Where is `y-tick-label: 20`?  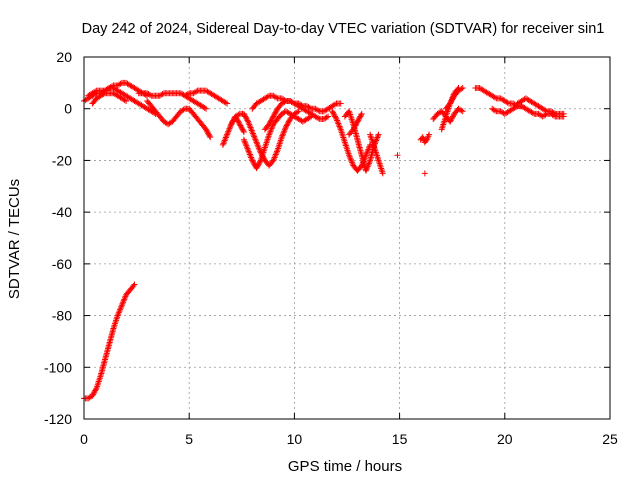 y-tick-label: 20 is located at coordinates (64, 57).